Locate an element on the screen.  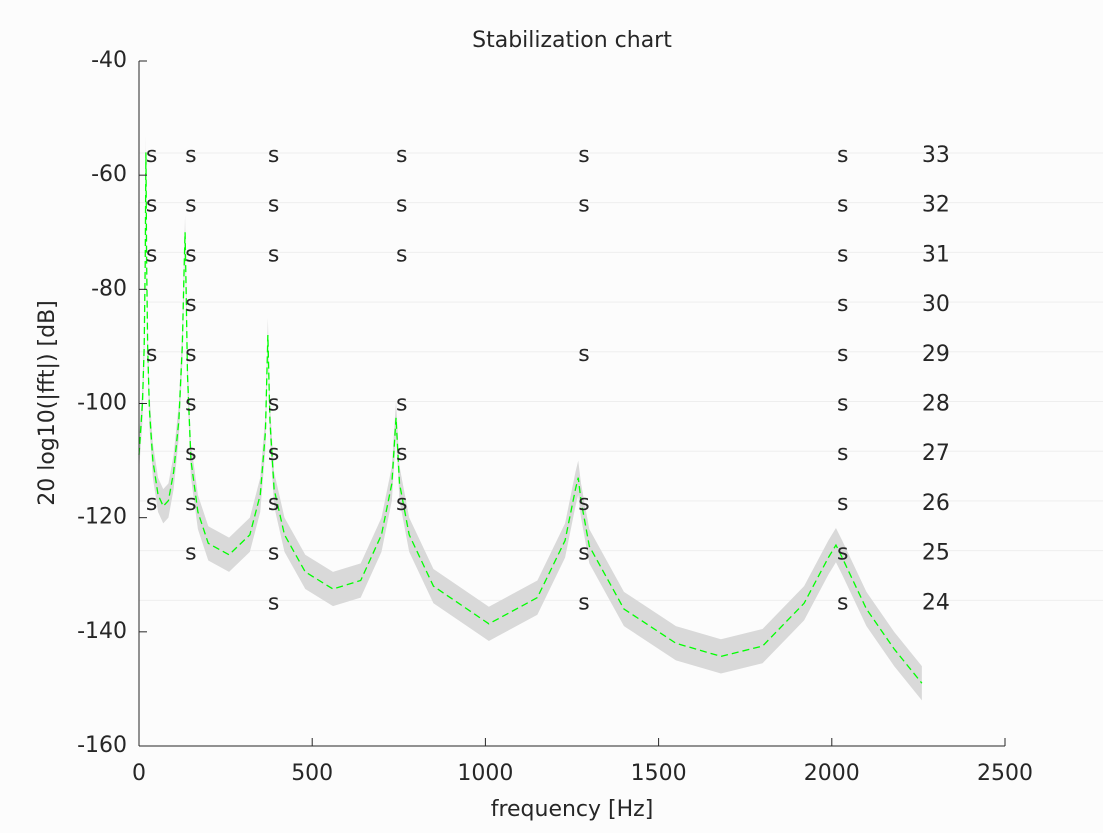
x-tick-label: 0 is located at coordinates (139, 773).